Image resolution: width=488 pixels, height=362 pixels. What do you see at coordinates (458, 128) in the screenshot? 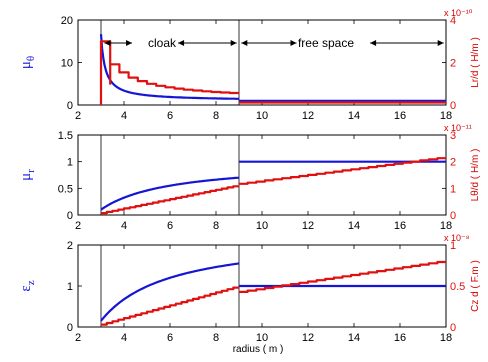
I see `right-y-exponent: x 10⁻¹¹` at bounding box center [458, 128].